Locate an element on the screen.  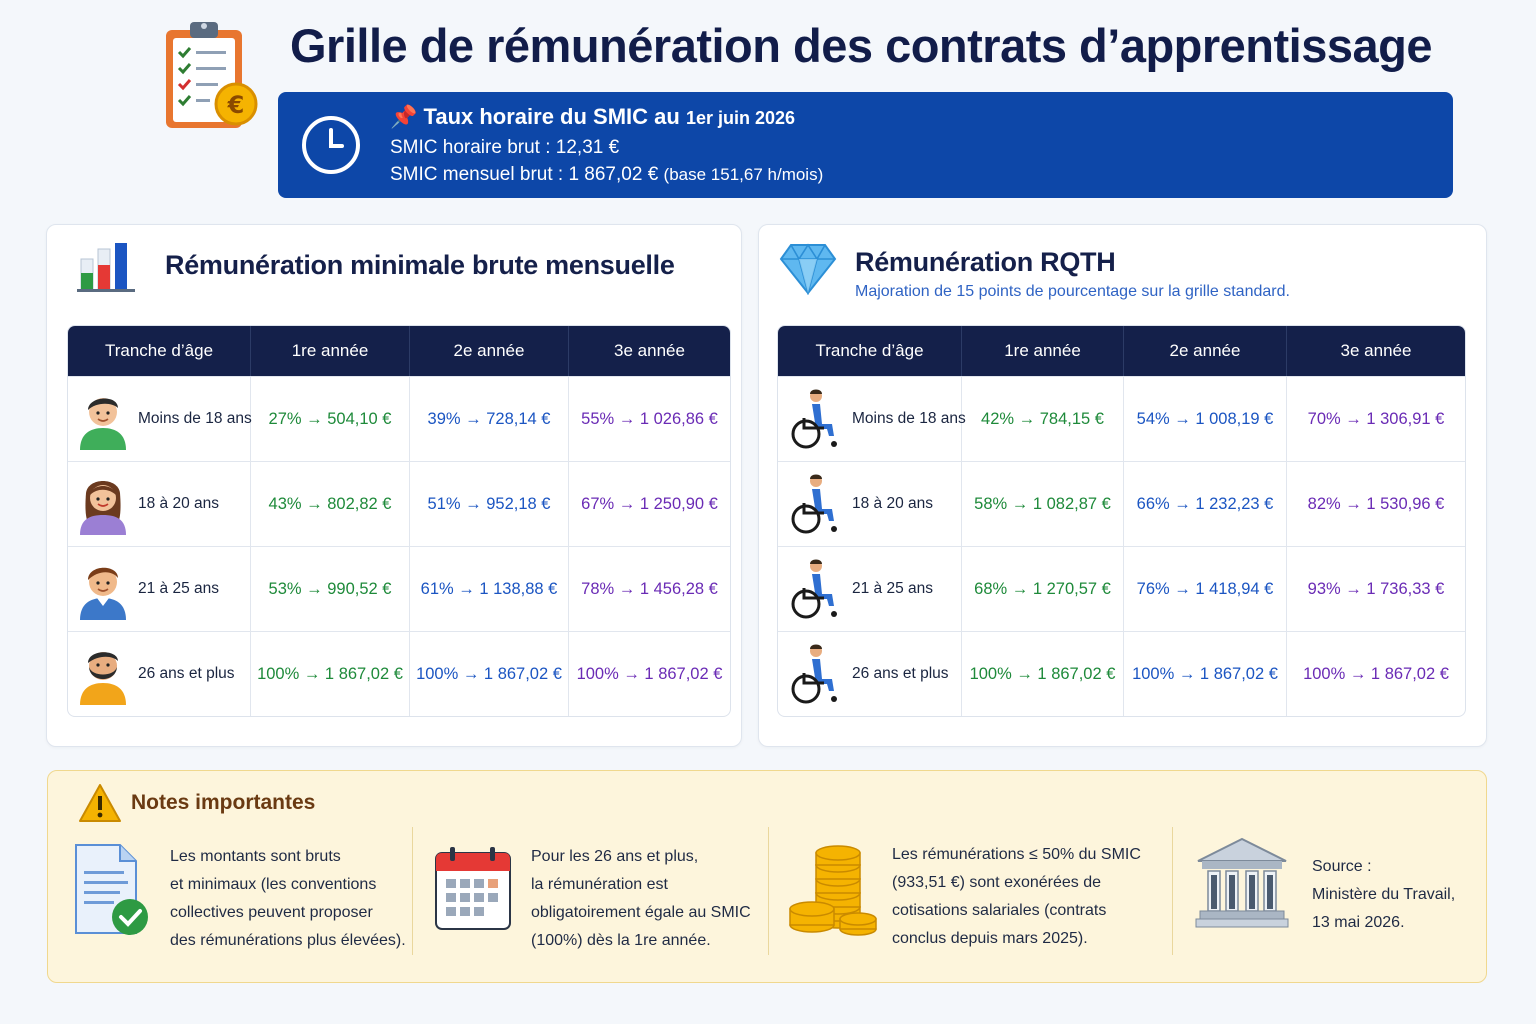
teen-boy-avatar-icon is located at coordinates (103, 424).